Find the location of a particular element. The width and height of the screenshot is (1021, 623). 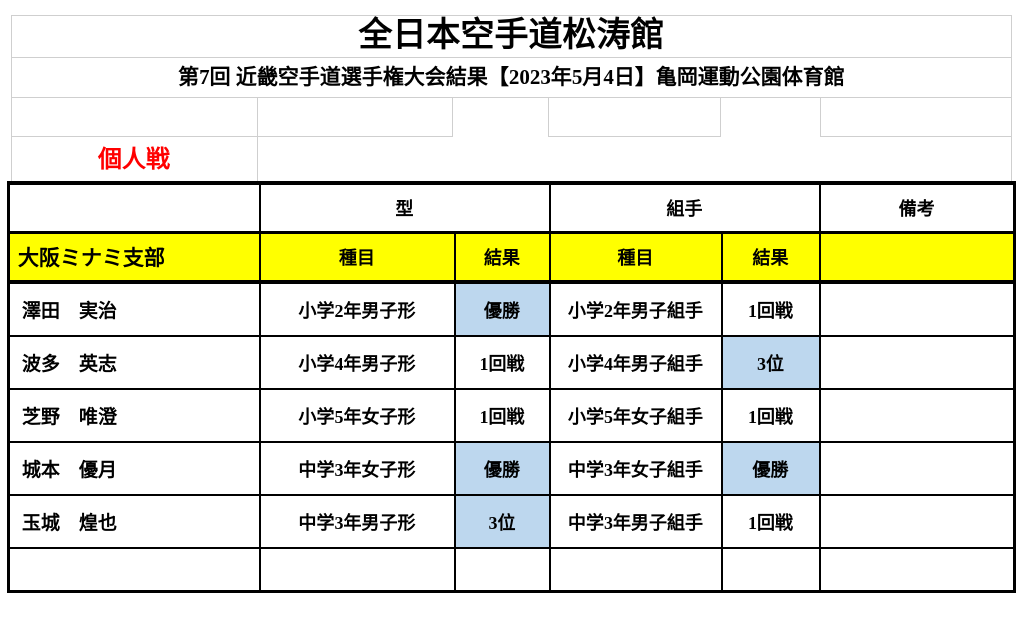

page-subtitle: 第7回 近畿空手道選手権大会結果【2023年5月4日】亀岡運動公園体育館 is located at coordinates (511, 77).